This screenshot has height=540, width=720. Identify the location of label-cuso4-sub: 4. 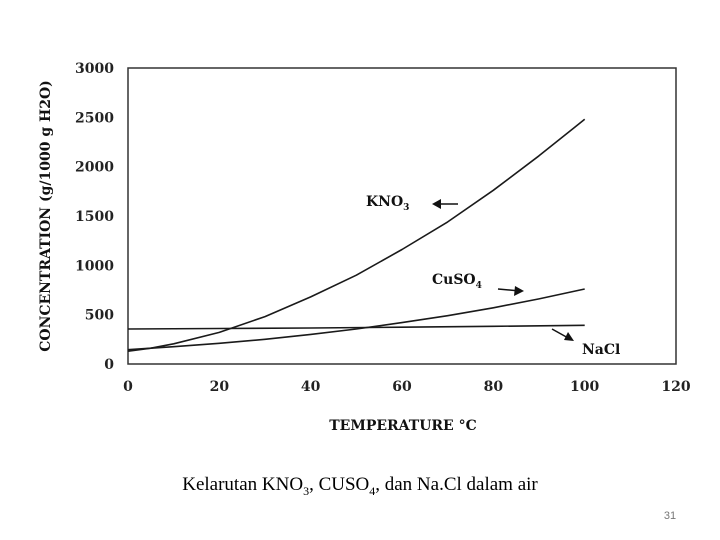
(479, 286).